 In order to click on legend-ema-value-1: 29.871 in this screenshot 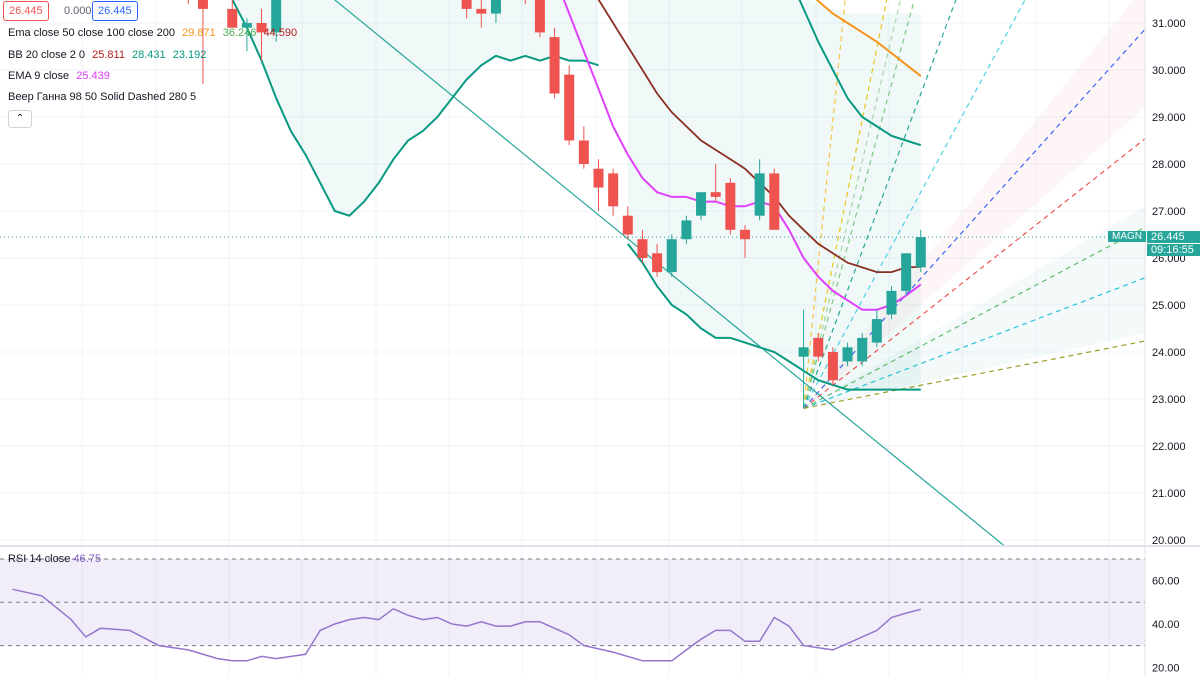, I will do `click(199, 33)`.